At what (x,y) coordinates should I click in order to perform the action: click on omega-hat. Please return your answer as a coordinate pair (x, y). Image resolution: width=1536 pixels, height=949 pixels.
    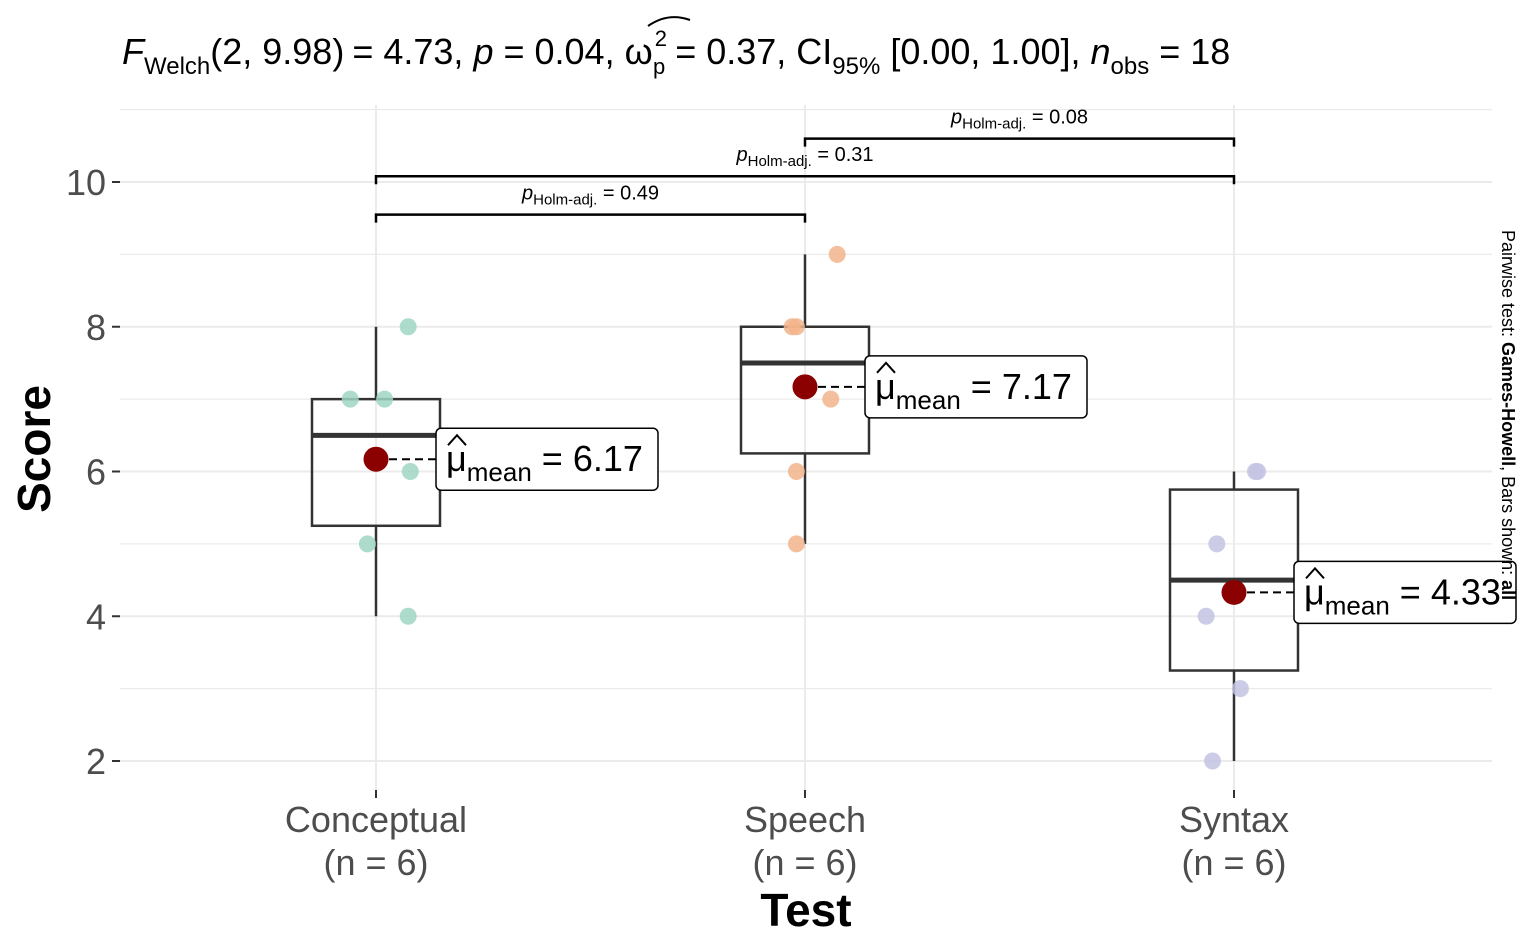
    Looking at the image, I should click on (669, 21).